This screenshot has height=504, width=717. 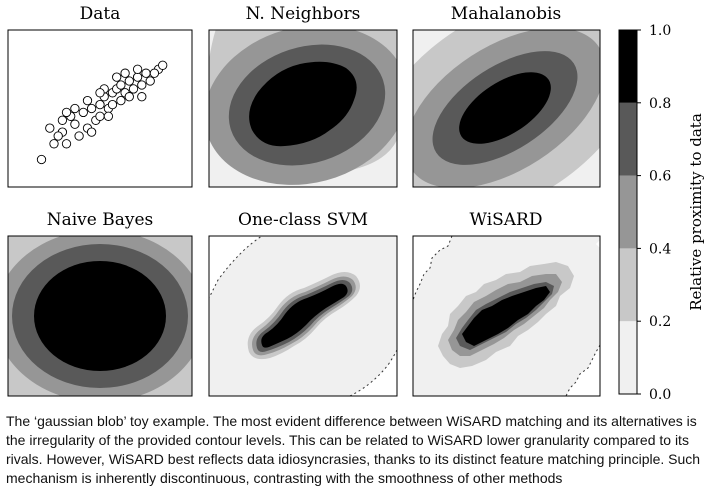 I want to click on colorbar-tick-label: 1.0, so click(x=660, y=31).